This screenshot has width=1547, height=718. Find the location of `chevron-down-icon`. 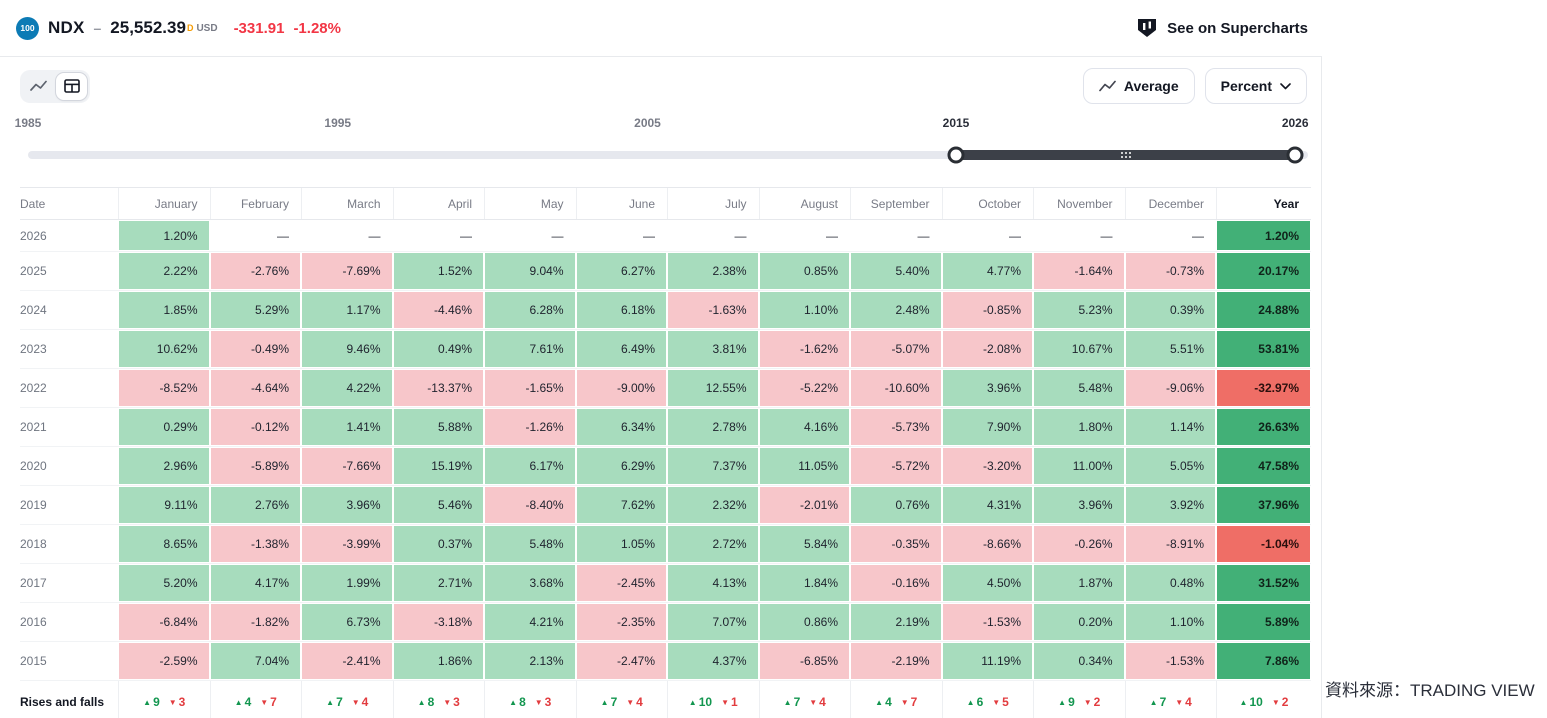

chevron-down-icon is located at coordinates (1285, 85).